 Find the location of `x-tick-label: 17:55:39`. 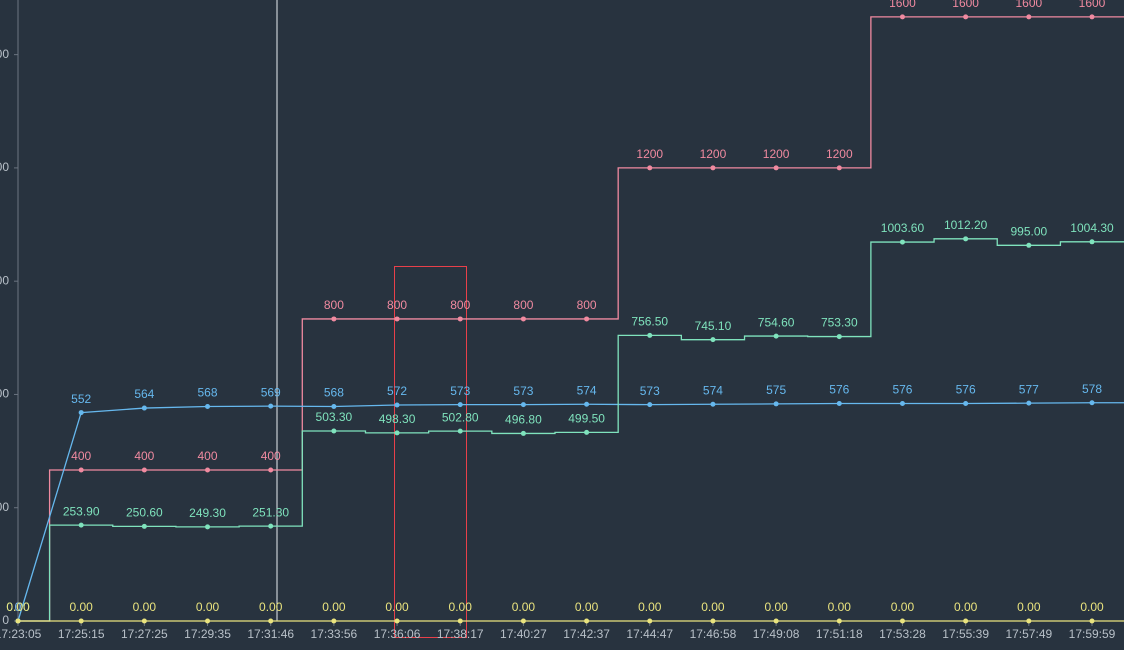

x-tick-label: 17:55:39 is located at coordinates (965, 634).